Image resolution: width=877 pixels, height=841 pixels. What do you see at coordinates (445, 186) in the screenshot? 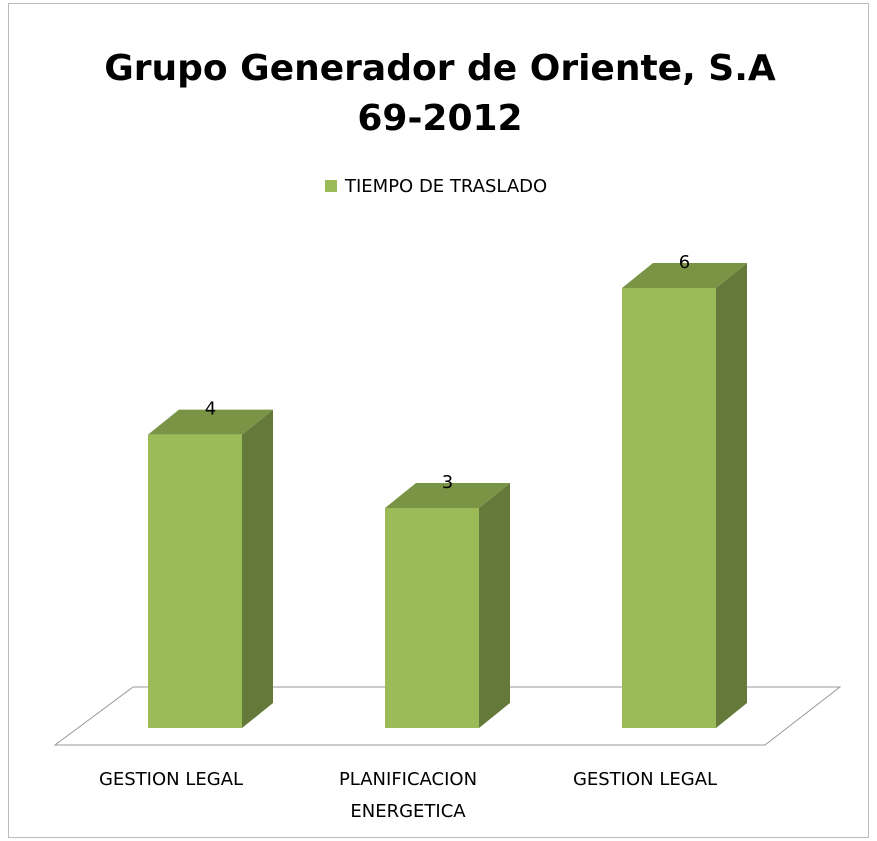
I see `legend-label: TIEMPO DE TRASLADO` at bounding box center [445, 186].